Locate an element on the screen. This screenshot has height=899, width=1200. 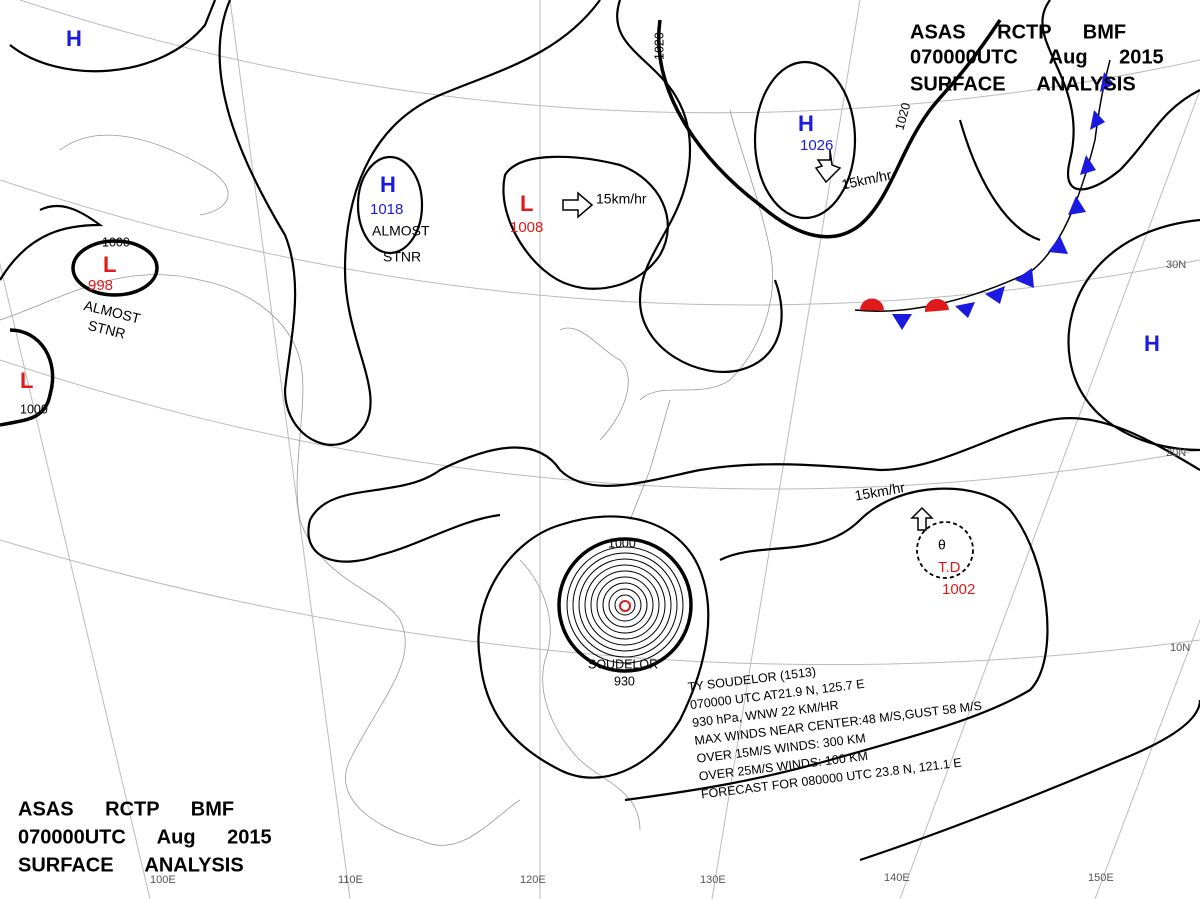
longitude-label: 140E is located at coordinates (897, 878).